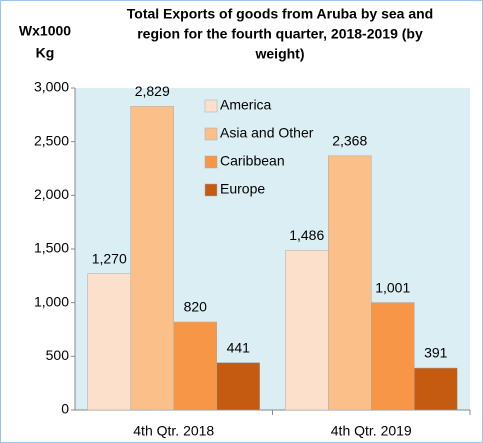 The image size is (483, 443). I want to click on legend-label: Asia and Other, so click(267, 133).